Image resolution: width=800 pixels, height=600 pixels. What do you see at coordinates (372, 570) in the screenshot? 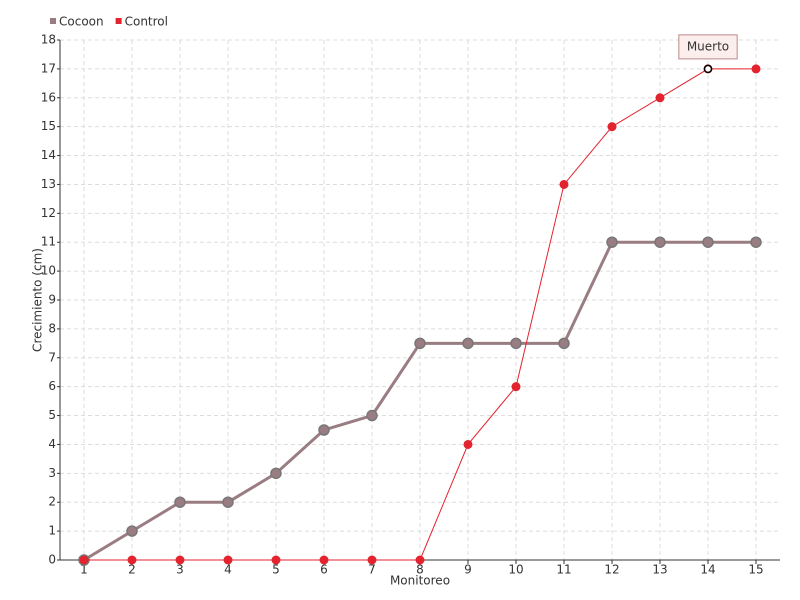
I see `x-tick-label: 7` at bounding box center [372, 570].